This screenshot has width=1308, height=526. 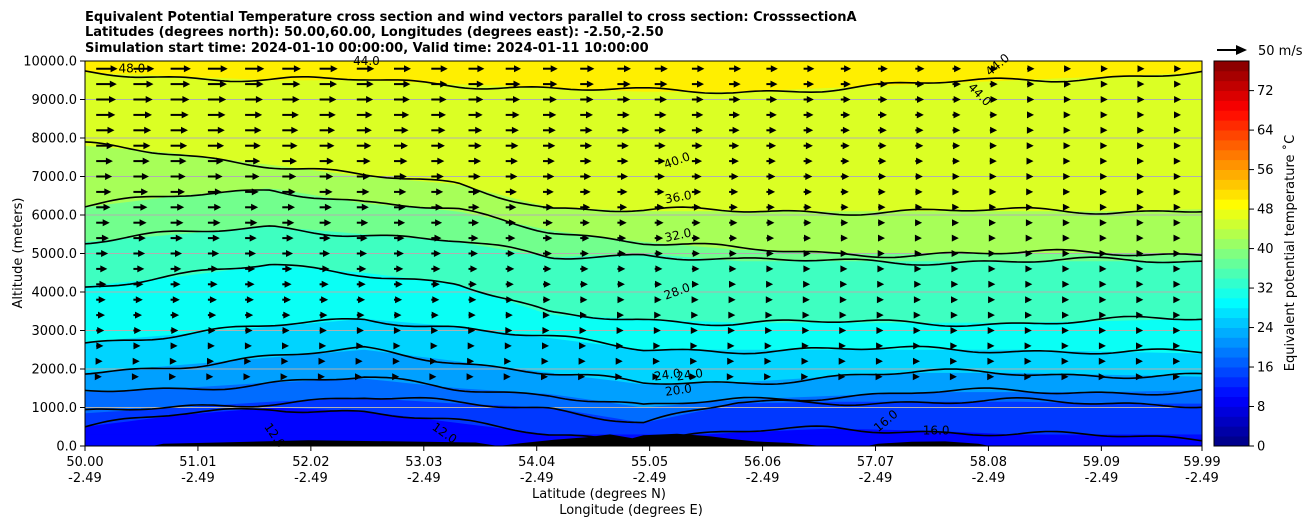 I want to click on x-tick-label-lat: 53.03, so click(x=423, y=462).